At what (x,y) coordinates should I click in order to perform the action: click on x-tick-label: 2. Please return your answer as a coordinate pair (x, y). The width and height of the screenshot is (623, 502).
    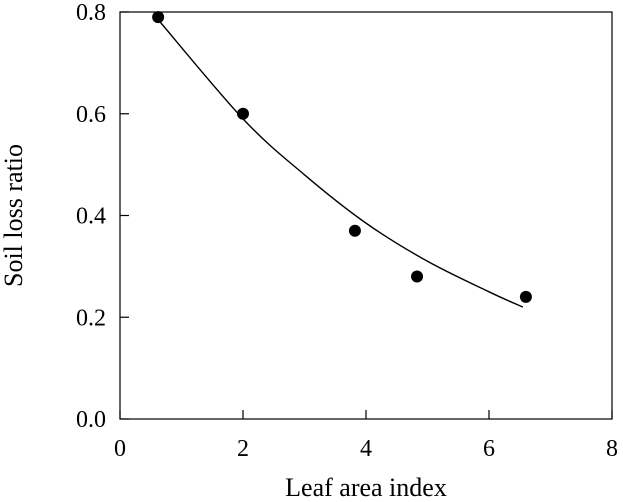
    Looking at the image, I should click on (243, 449).